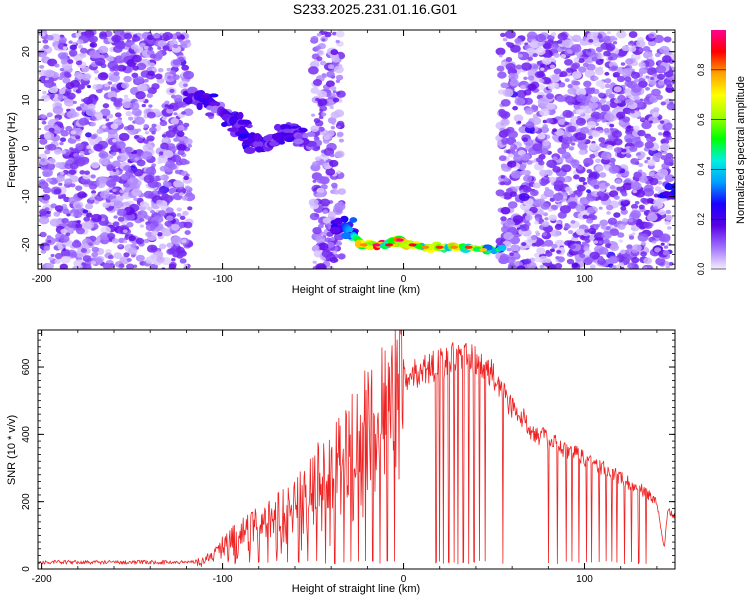  What do you see at coordinates (701, 70) in the screenshot?
I see `colorbar-tick-label: 0.8` at bounding box center [701, 70].